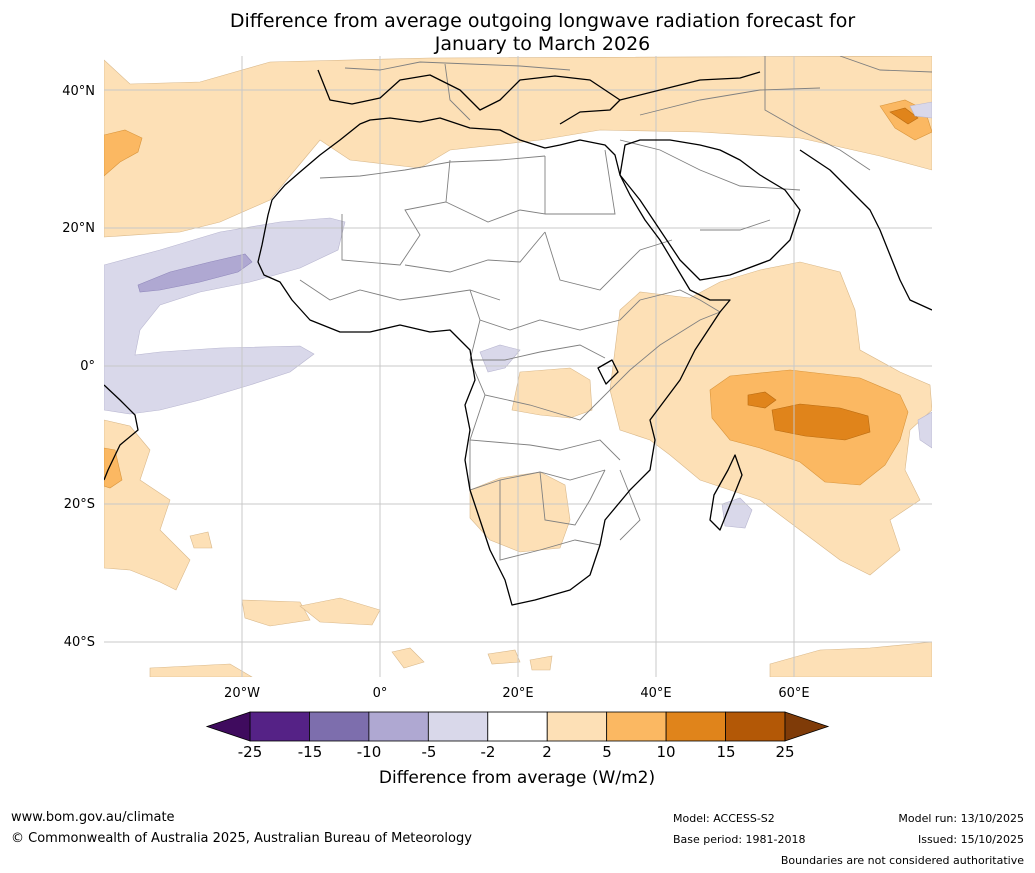 The width and height of the screenshot is (1035, 873). Describe the element at coordinates (201, 540) in the screenshot. I see `small-atlantic-patch` at that location.